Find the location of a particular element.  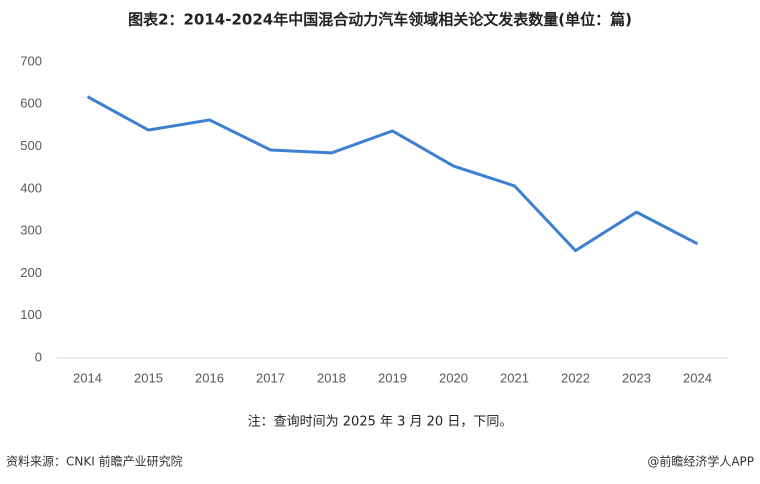

x-tick-label: 2017 is located at coordinates (270, 377).